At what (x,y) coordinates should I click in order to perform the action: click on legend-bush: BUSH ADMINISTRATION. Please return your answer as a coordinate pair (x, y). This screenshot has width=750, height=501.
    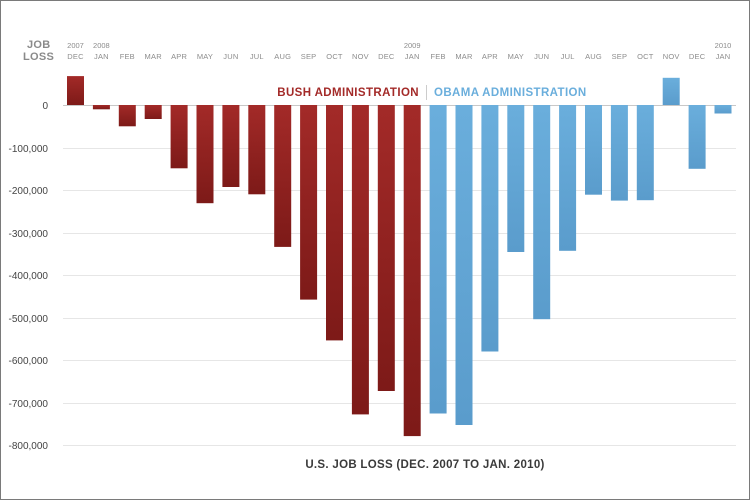
    Looking at the image, I should click on (348, 93).